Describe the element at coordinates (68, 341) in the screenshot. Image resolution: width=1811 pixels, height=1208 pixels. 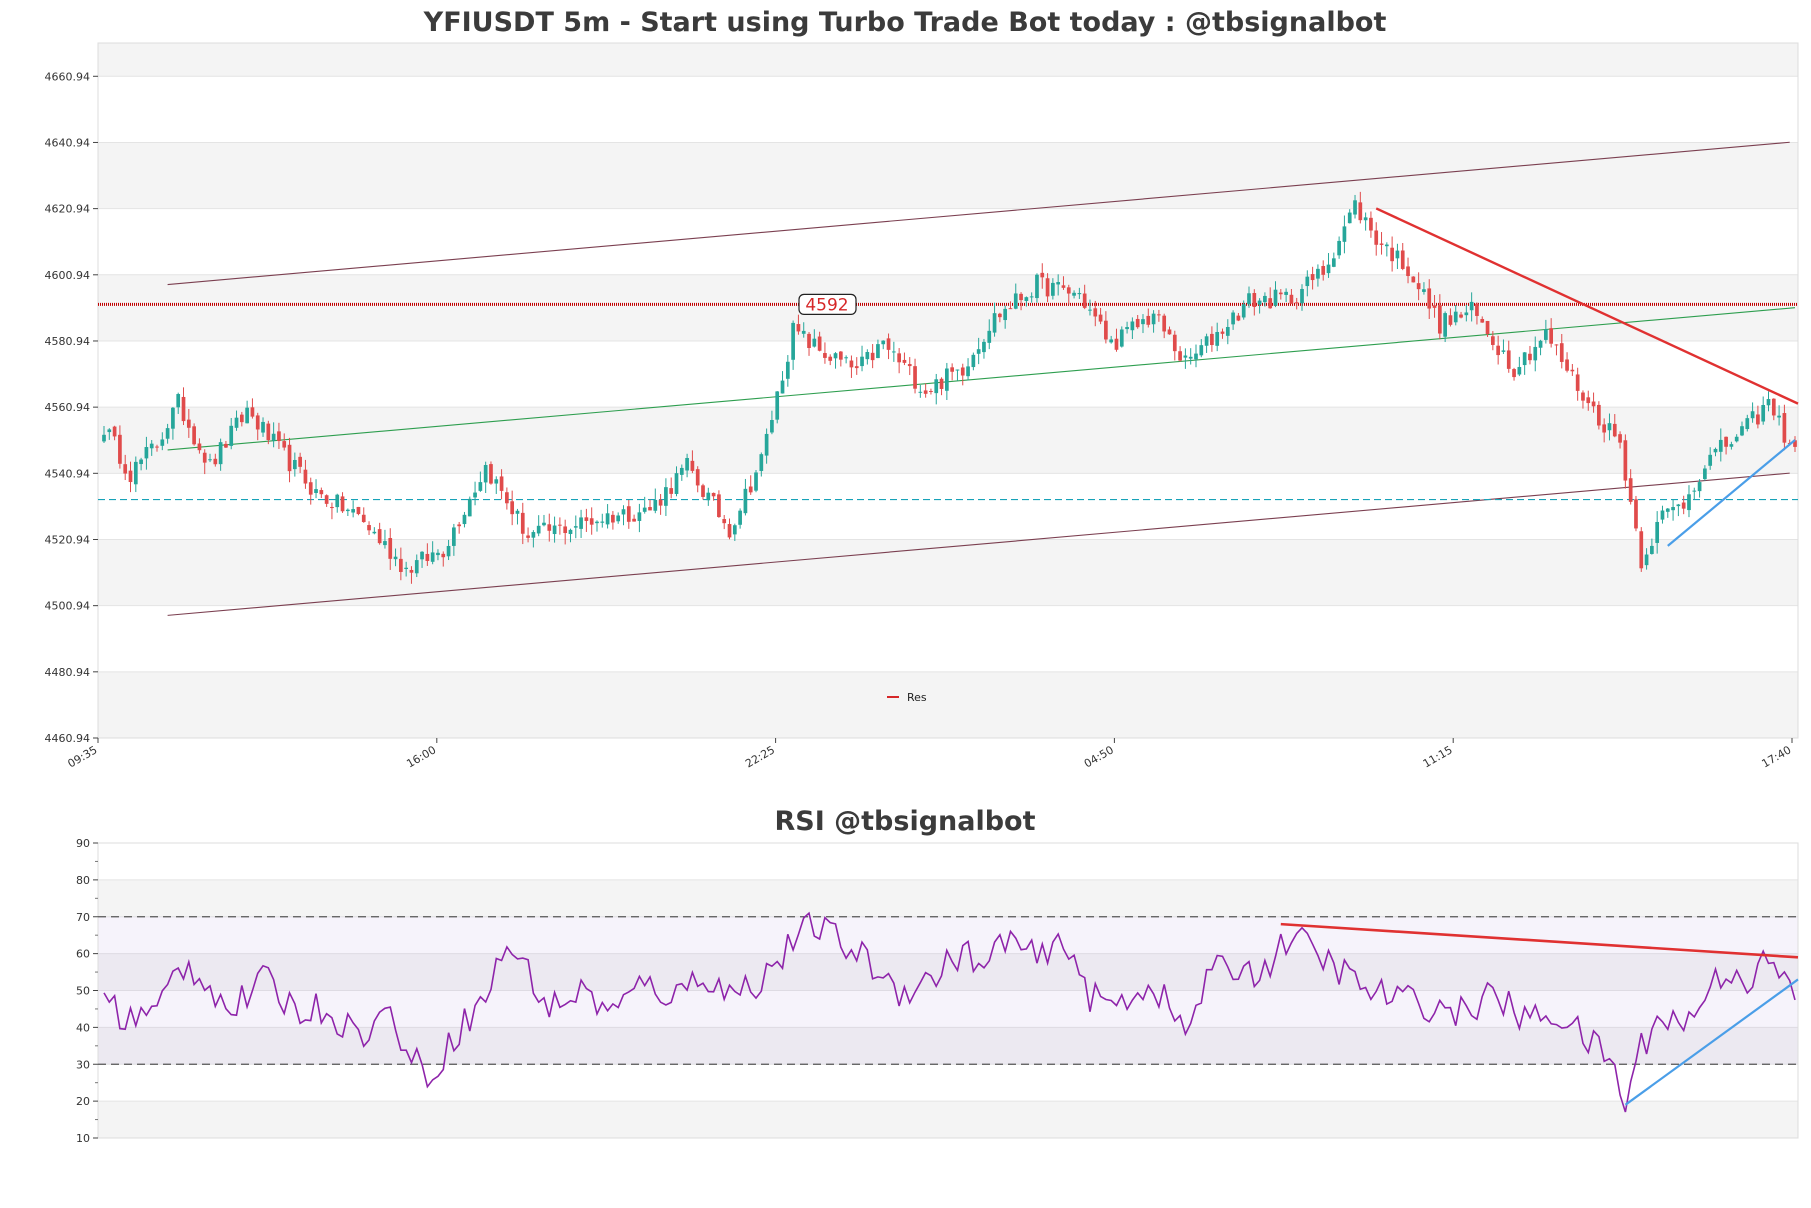
I see `y-tick-label: 4580.94` at that location.